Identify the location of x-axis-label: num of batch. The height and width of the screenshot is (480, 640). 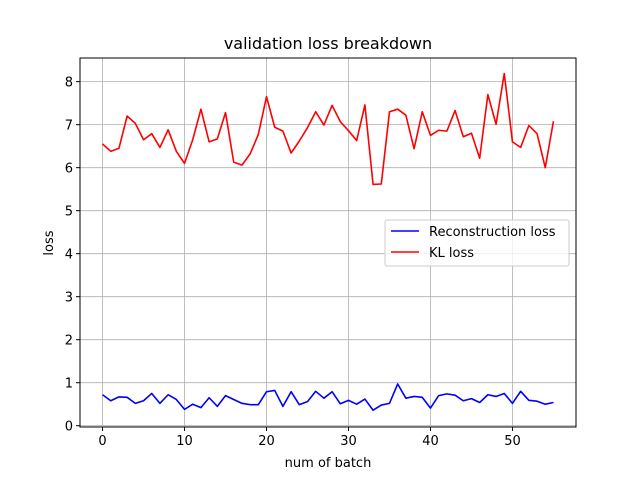
(328, 463).